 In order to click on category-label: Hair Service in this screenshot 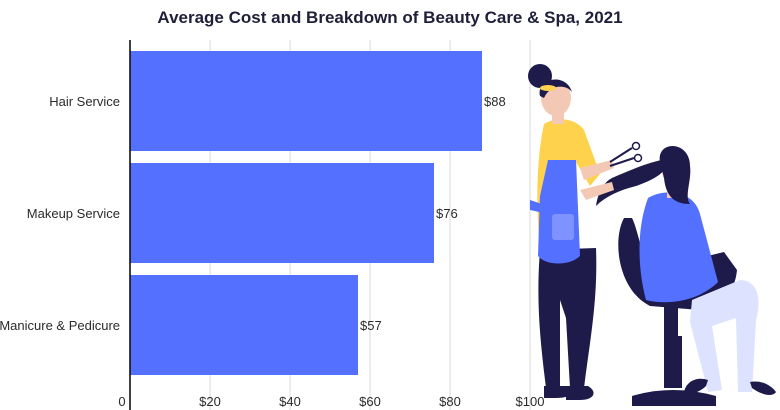, I will do `click(84, 101)`.